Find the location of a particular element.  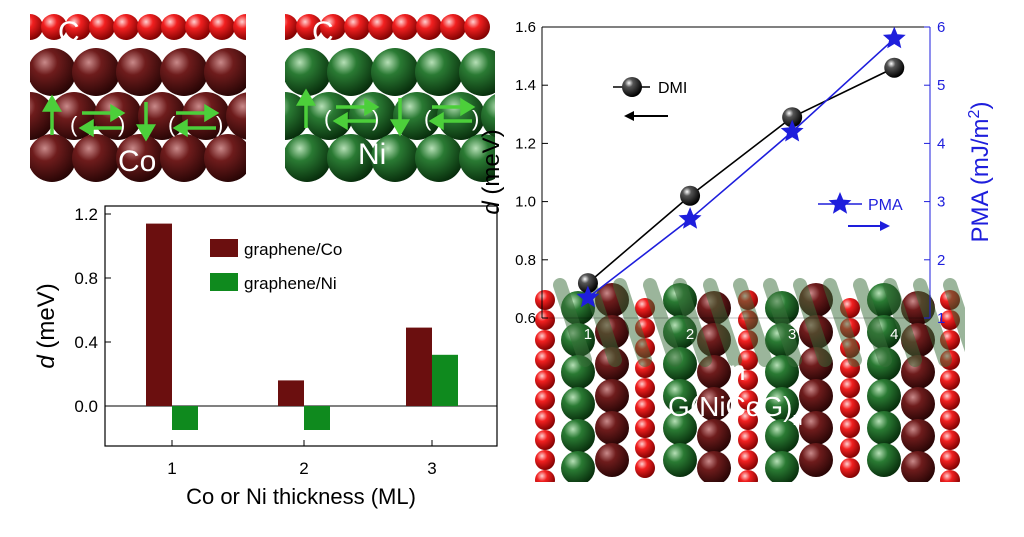

line-right-axis-text: PMA (mJ/m is located at coordinates (980, 180).